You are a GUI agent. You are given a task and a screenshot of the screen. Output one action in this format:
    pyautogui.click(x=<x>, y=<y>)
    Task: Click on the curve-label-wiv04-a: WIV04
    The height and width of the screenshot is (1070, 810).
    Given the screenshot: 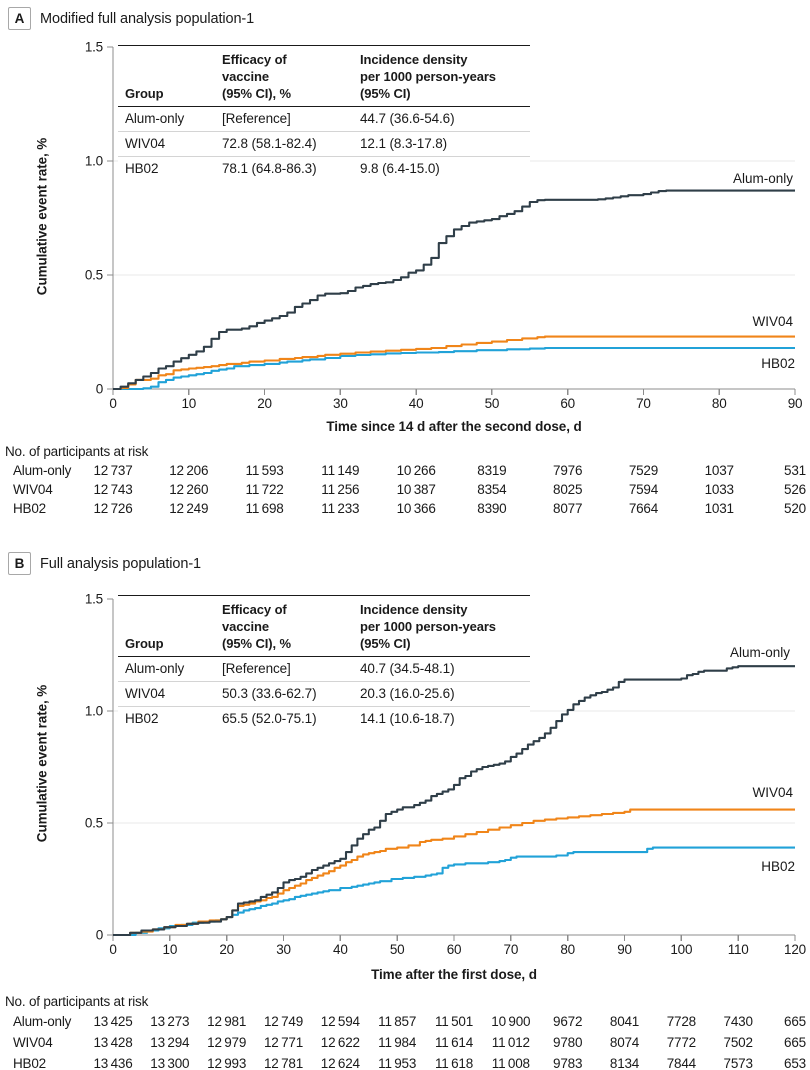 What is the action you would take?
    pyautogui.click(x=772, y=321)
    